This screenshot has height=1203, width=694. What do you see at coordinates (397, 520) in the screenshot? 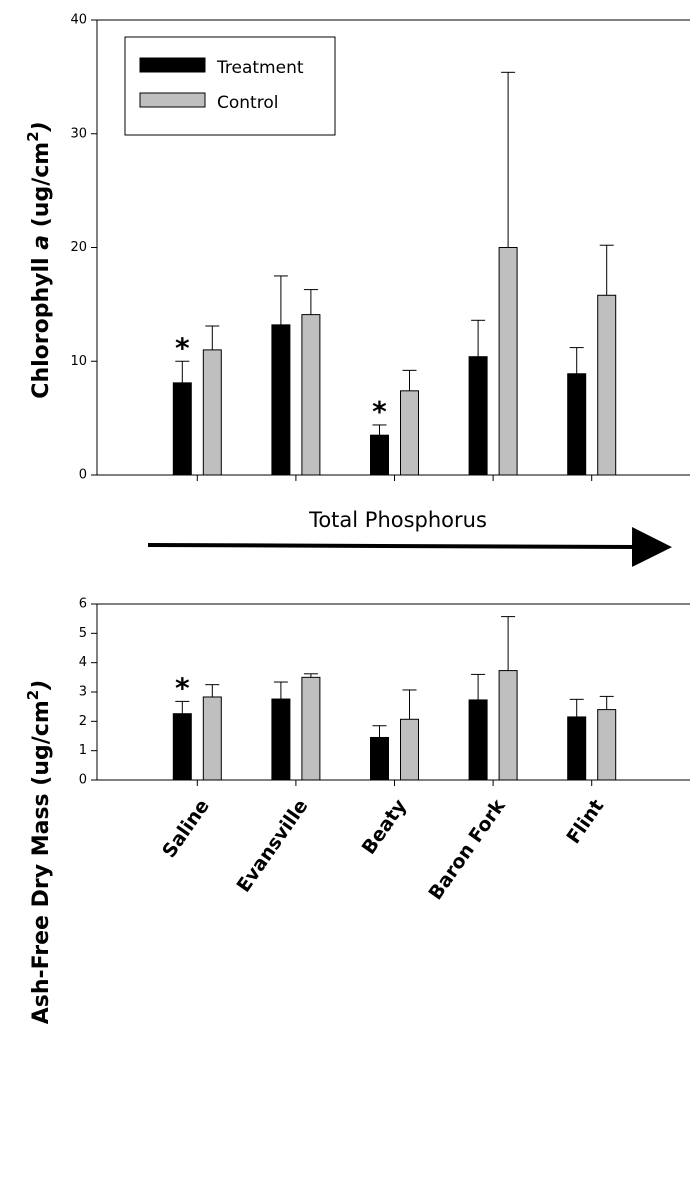
I see `gradient-label: Total Phosphorus` at bounding box center [397, 520].